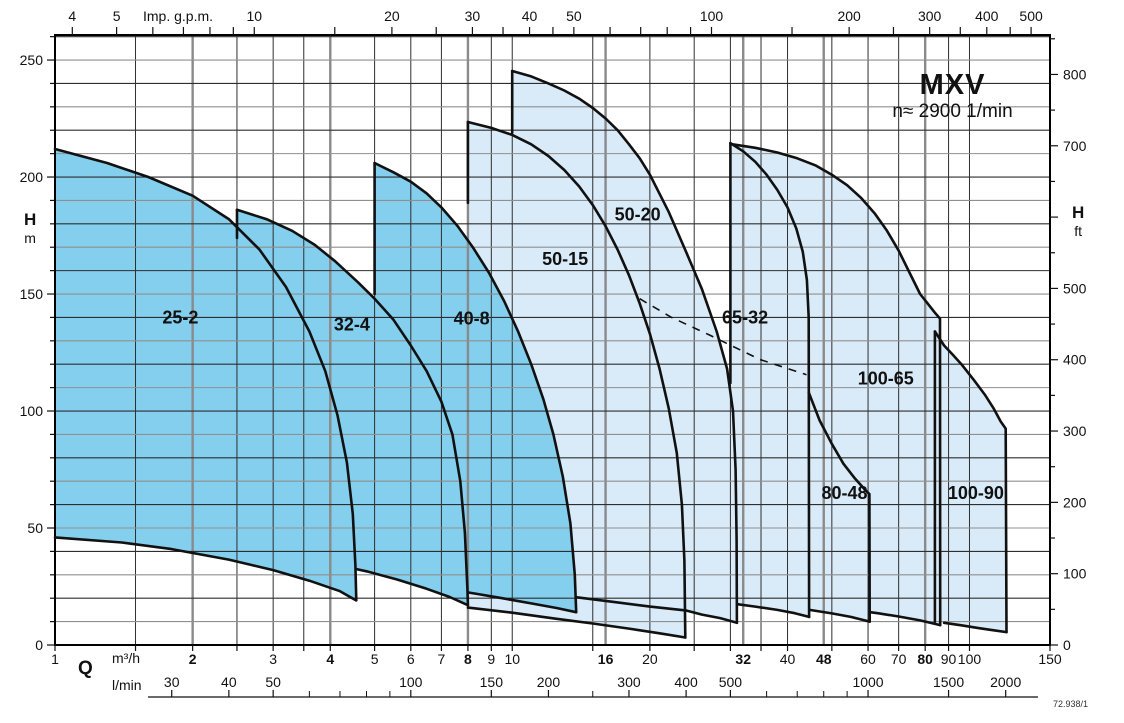  I want to click on right-axis-unit: ft, so click(1078, 231).